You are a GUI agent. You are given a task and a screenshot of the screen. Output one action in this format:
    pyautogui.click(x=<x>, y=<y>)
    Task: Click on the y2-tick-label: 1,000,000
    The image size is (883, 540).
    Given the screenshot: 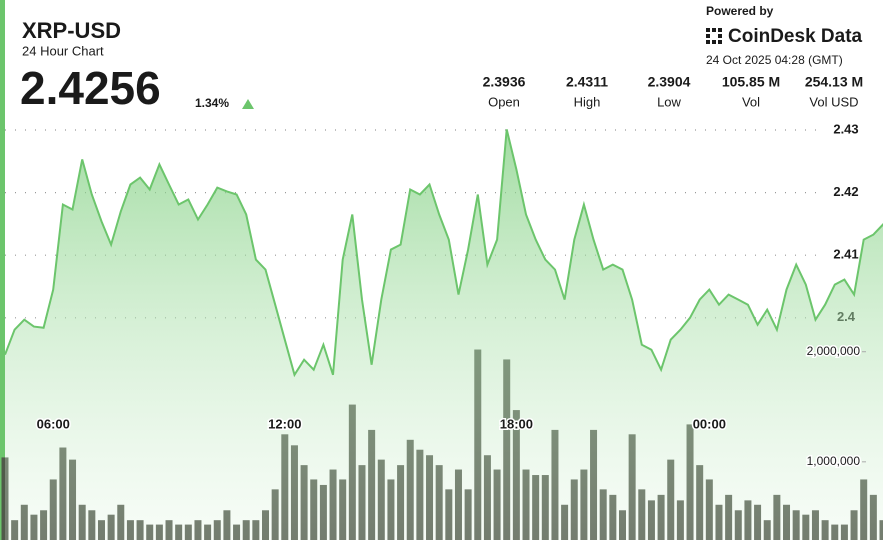 What is the action you would take?
    pyautogui.click(x=834, y=461)
    